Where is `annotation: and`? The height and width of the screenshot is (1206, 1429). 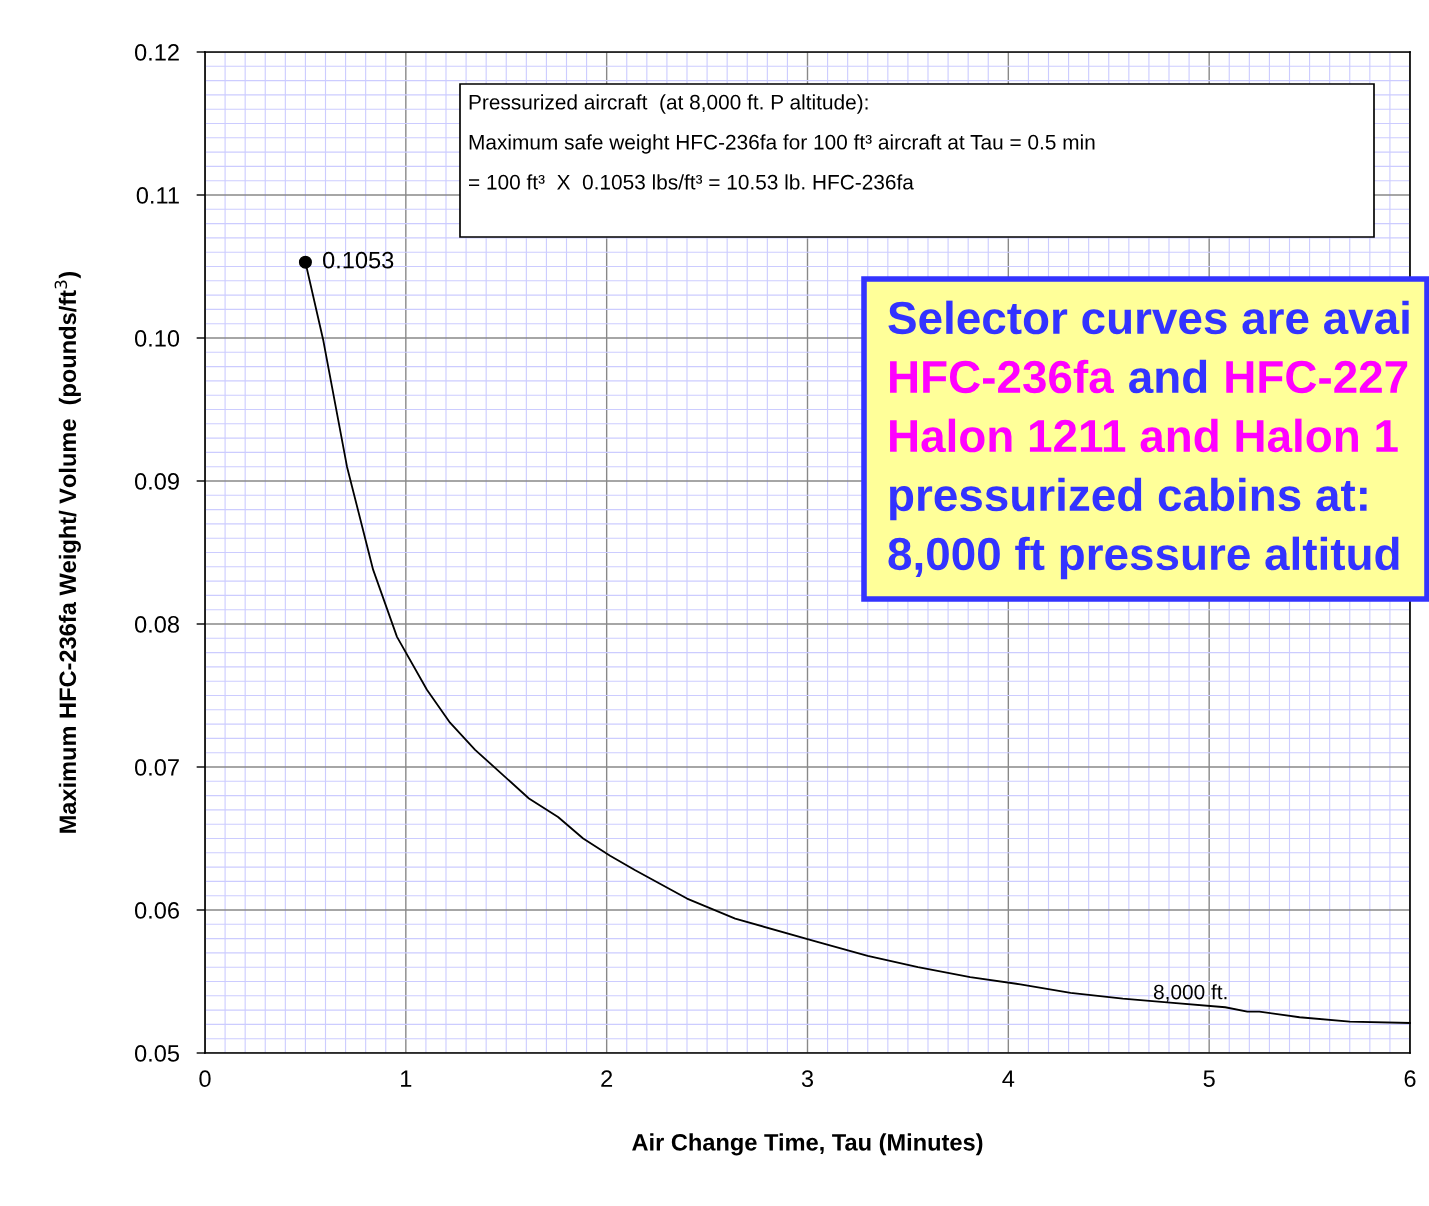 annotation: and is located at coordinates (1168, 376).